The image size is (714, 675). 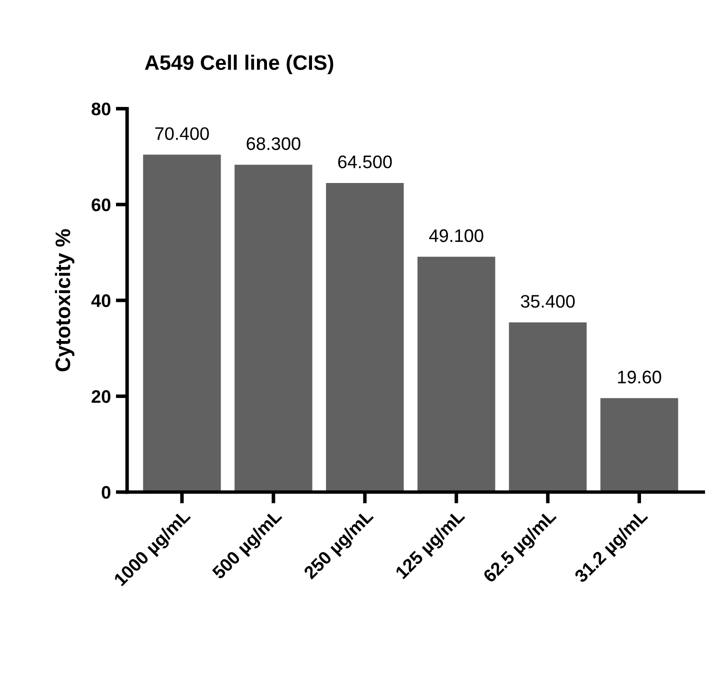 I want to click on data-label: 35.400, so click(x=547, y=301).